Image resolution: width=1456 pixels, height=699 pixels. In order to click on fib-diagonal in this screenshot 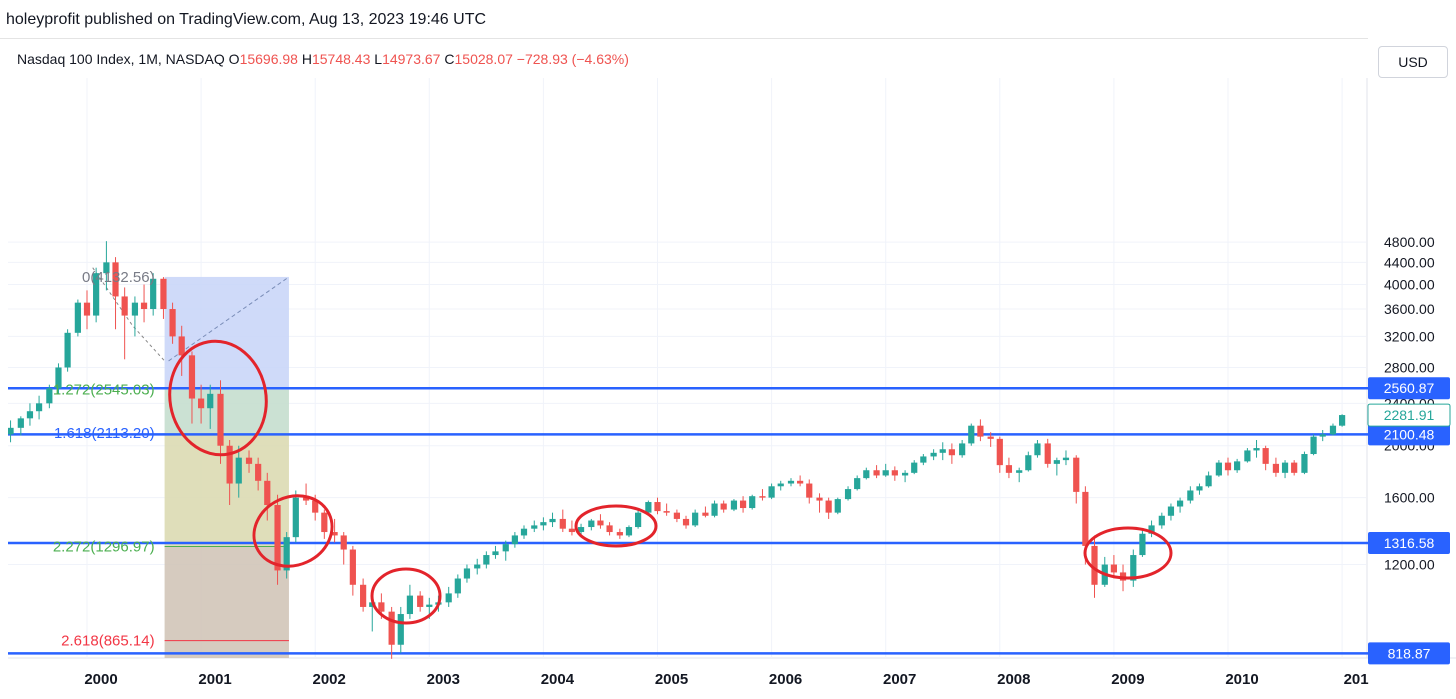, I will do `click(229, 319)`.